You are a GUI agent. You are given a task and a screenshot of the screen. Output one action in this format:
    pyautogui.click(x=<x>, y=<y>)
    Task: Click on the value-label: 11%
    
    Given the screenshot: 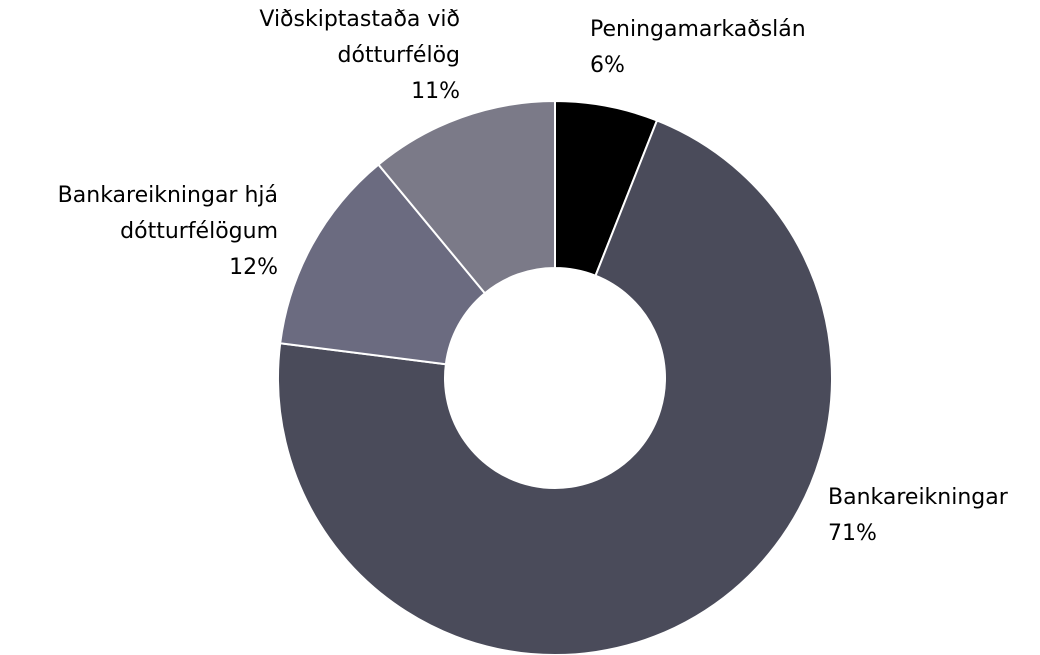 What is the action you would take?
    pyautogui.click(x=435, y=91)
    